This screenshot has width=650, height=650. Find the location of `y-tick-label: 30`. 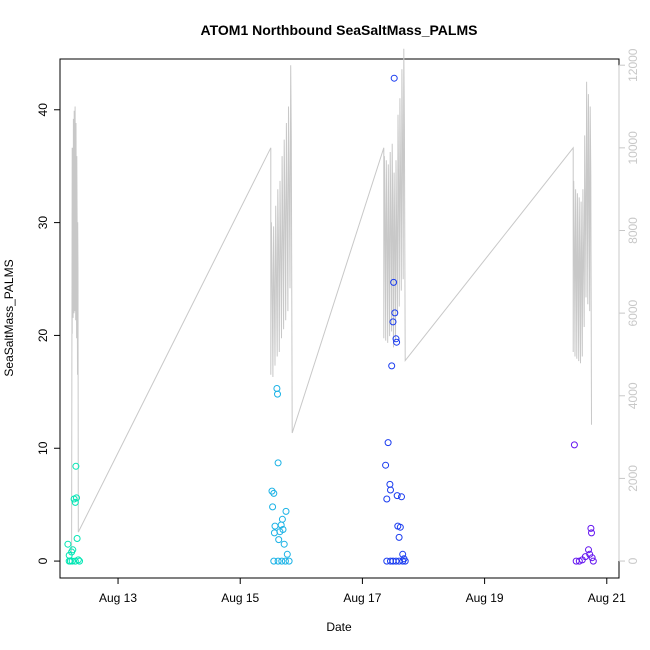

y-tick-label: 30 is located at coordinates (43, 223).